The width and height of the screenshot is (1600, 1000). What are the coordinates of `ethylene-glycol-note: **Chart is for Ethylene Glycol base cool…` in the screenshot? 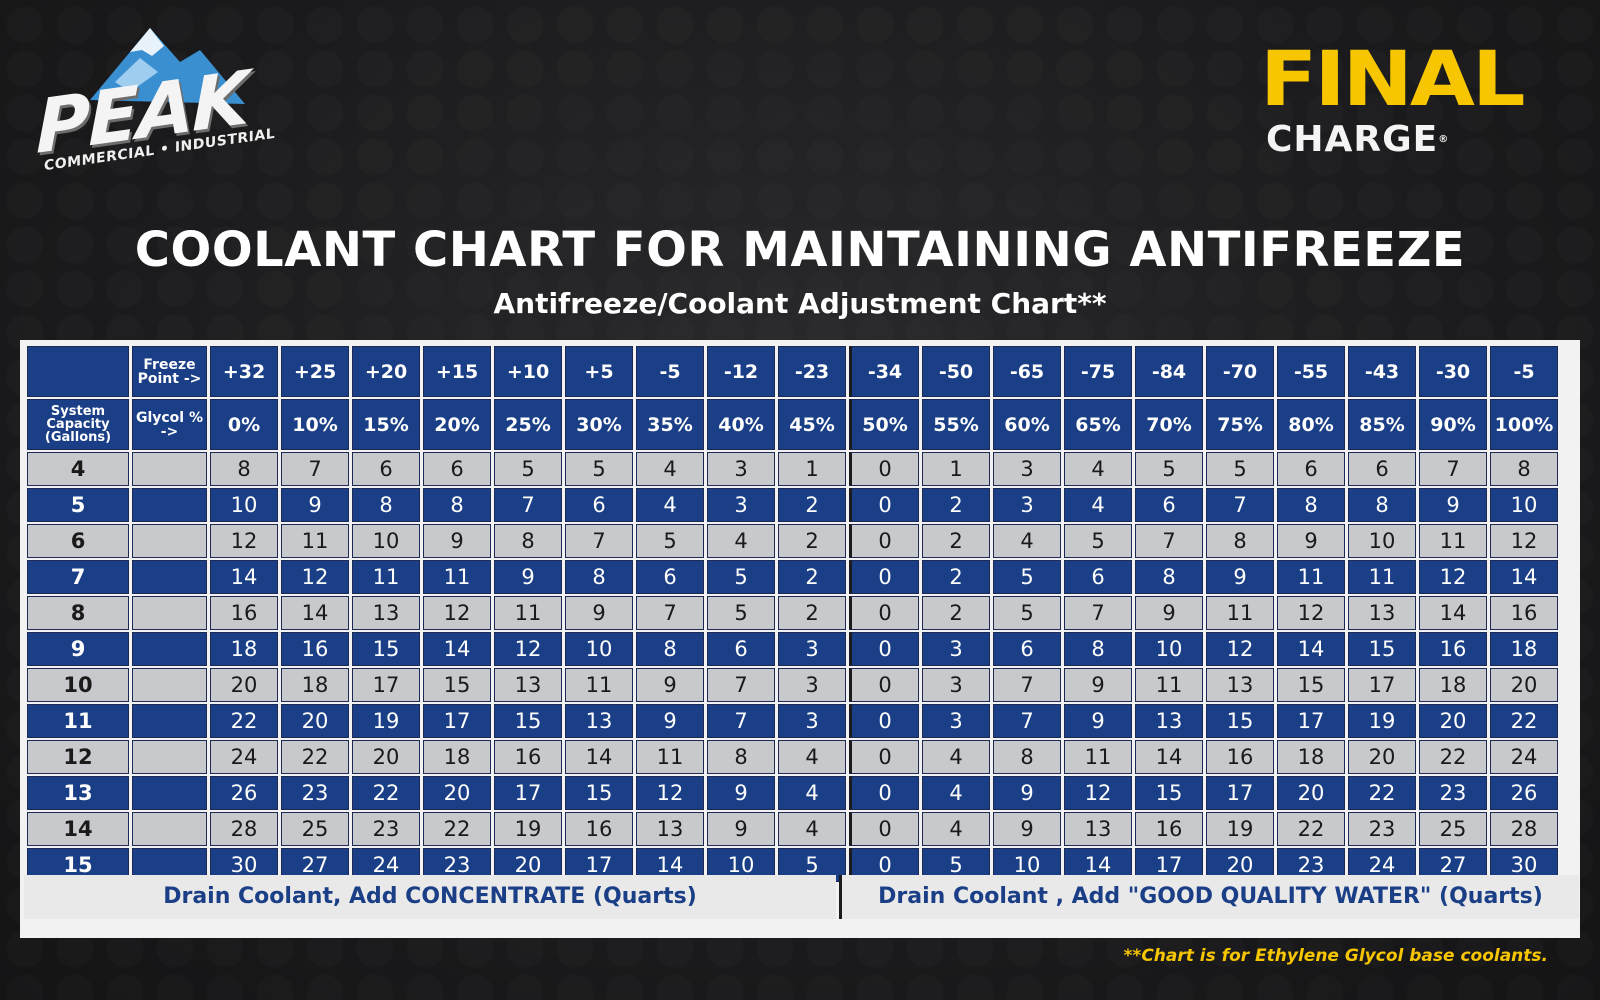 It's located at (1335, 956).